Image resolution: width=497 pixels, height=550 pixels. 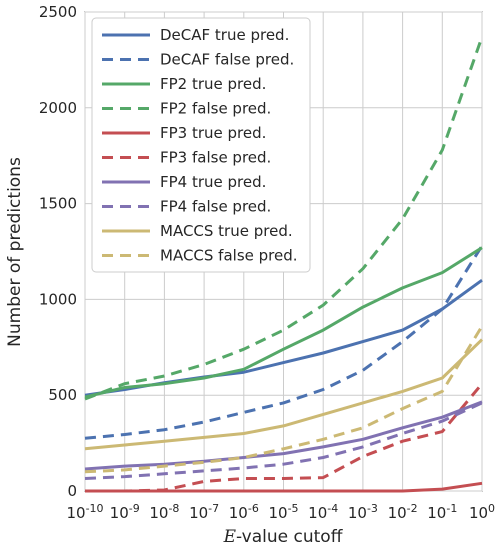 I want to click on x-tick-label: 10⁻⁷, so click(x=204, y=512).